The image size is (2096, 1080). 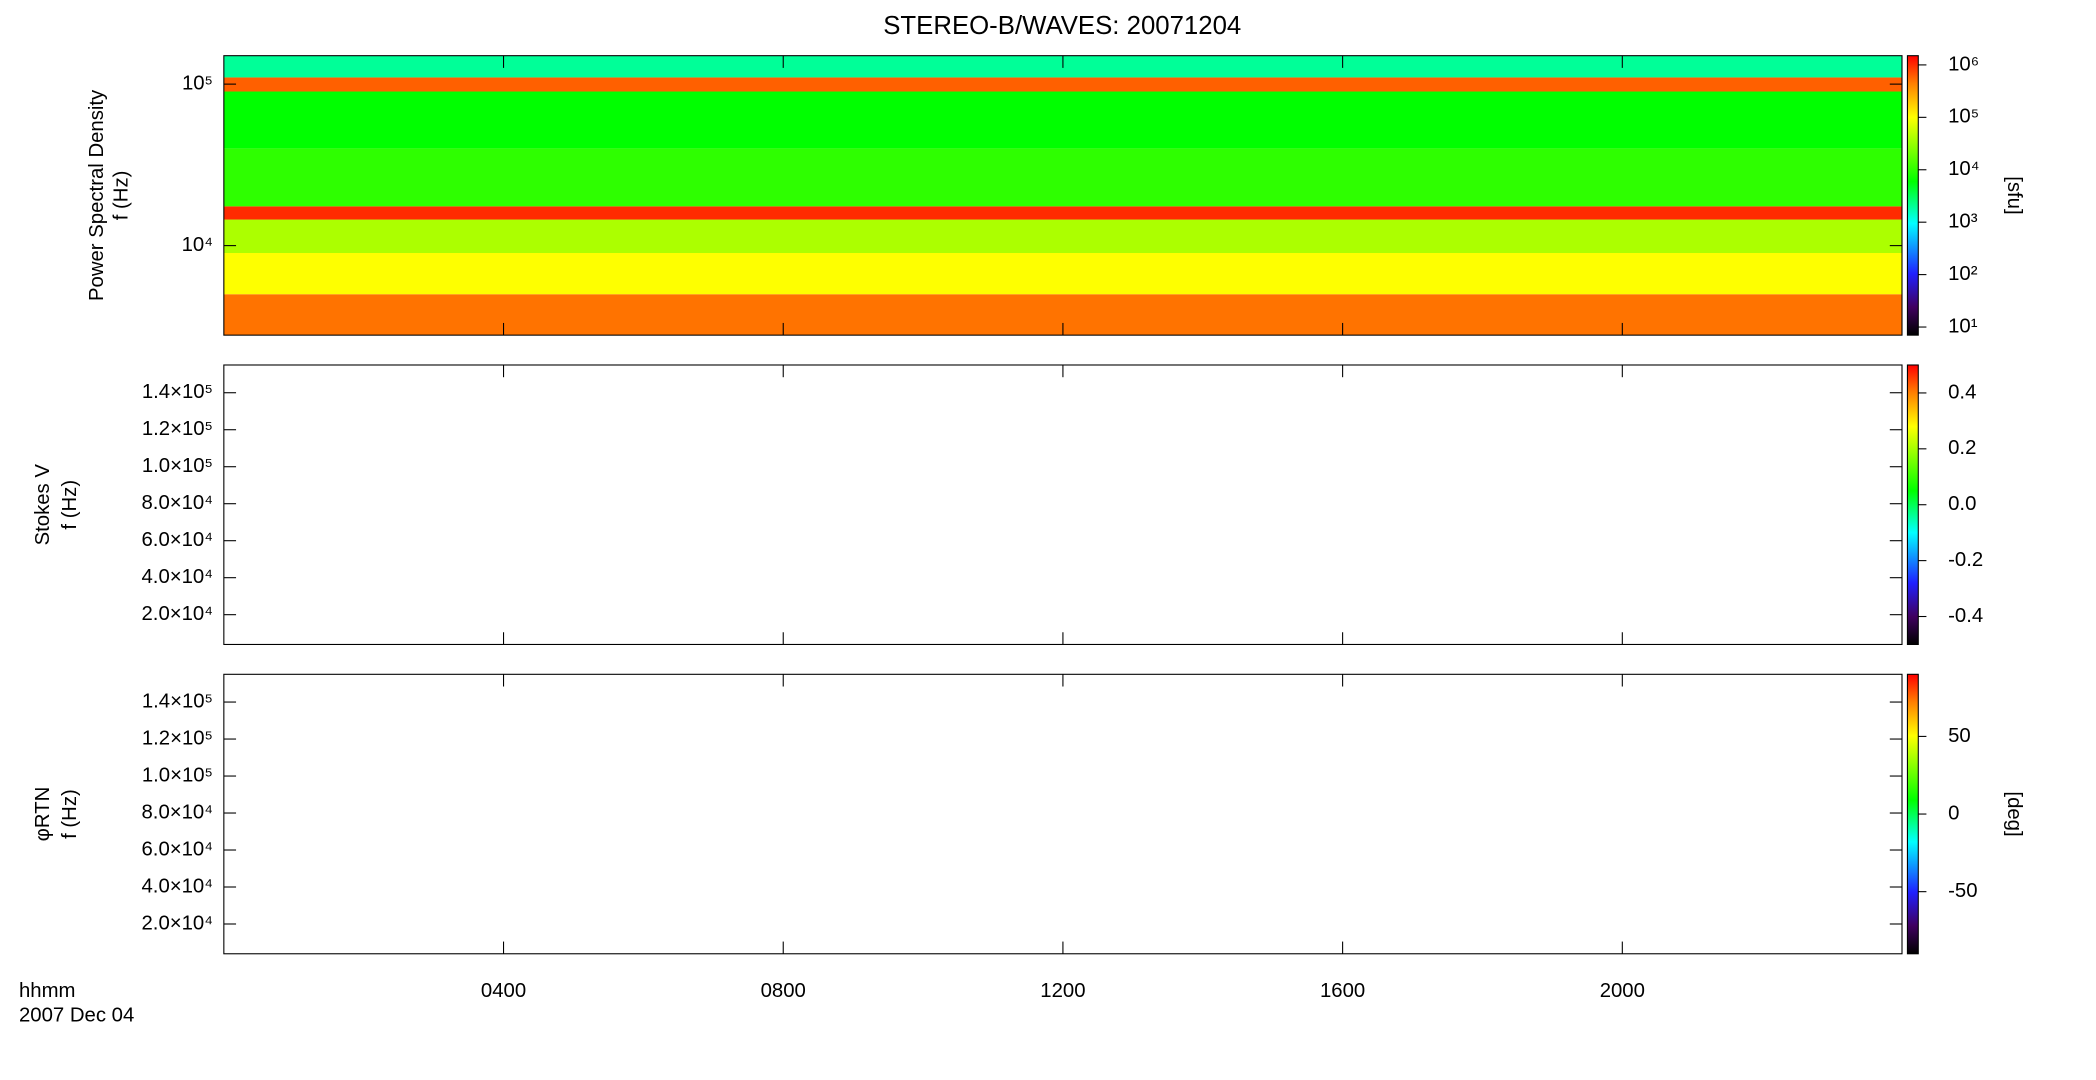 What do you see at coordinates (2014, 813) in the screenshot?
I see `colorbar-label: [deg]` at bounding box center [2014, 813].